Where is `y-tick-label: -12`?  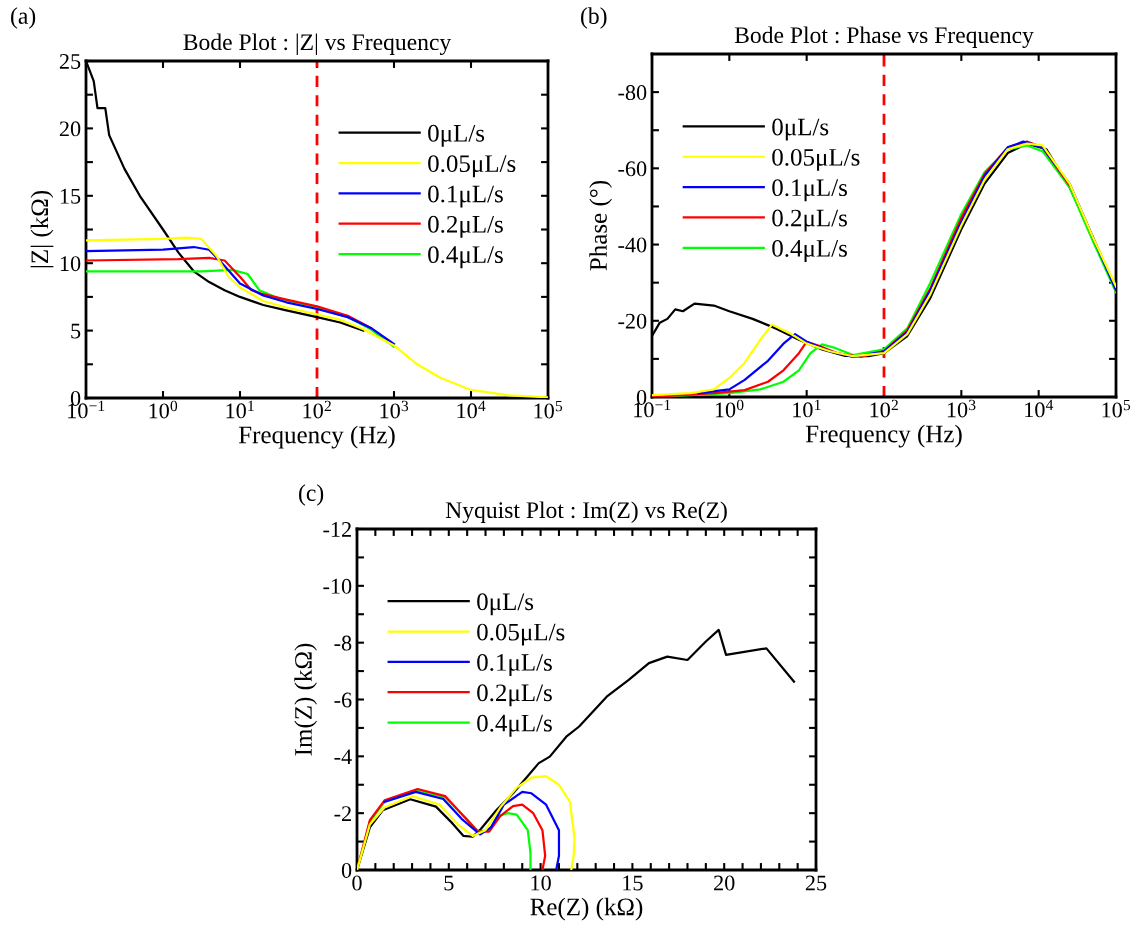 y-tick-label: -12 is located at coordinates (337, 529).